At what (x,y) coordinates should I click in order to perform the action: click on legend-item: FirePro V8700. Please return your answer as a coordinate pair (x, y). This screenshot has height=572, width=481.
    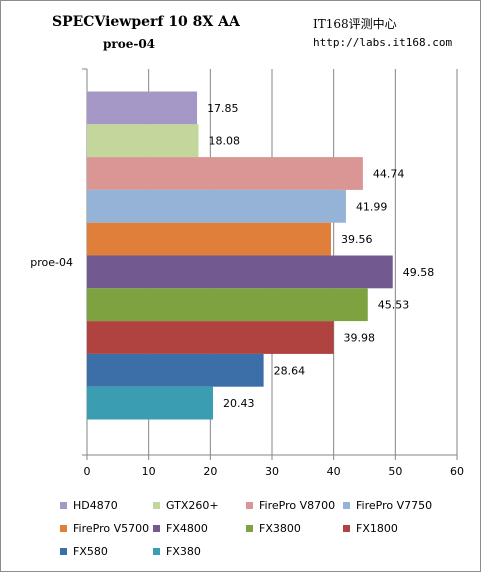
    Looking at the image, I should click on (294, 505).